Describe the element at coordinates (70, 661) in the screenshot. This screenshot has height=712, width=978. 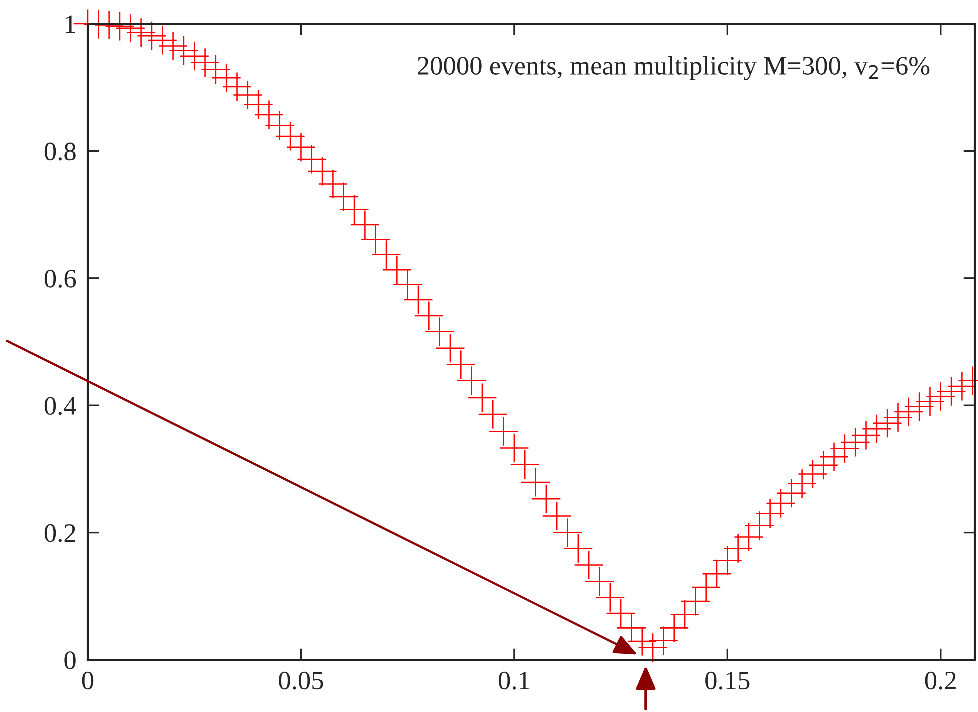
I see `y-tick-label: 0` at that location.